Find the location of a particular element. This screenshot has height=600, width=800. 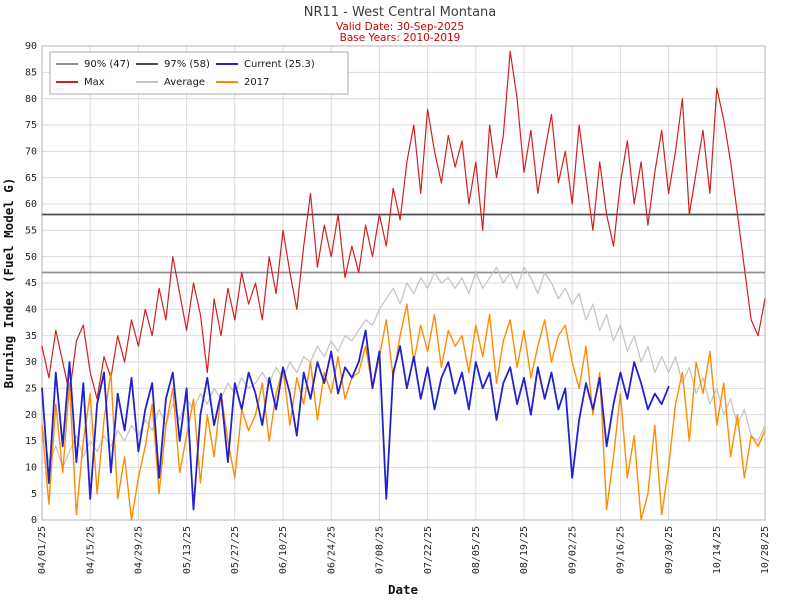

y-tick-label: 10 is located at coordinates (31, 468).